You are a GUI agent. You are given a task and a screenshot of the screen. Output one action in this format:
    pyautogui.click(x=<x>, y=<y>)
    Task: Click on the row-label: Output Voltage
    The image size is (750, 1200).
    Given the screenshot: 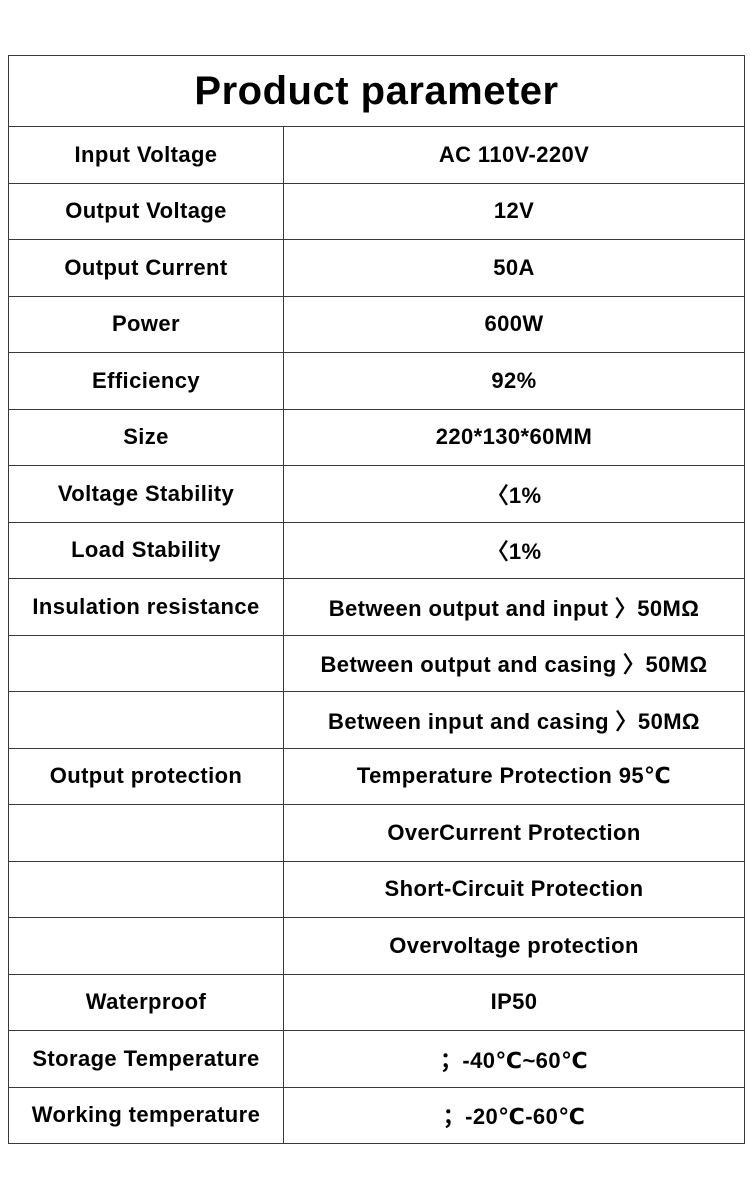 What is the action you would take?
    pyautogui.click(x=146, y=211)
    